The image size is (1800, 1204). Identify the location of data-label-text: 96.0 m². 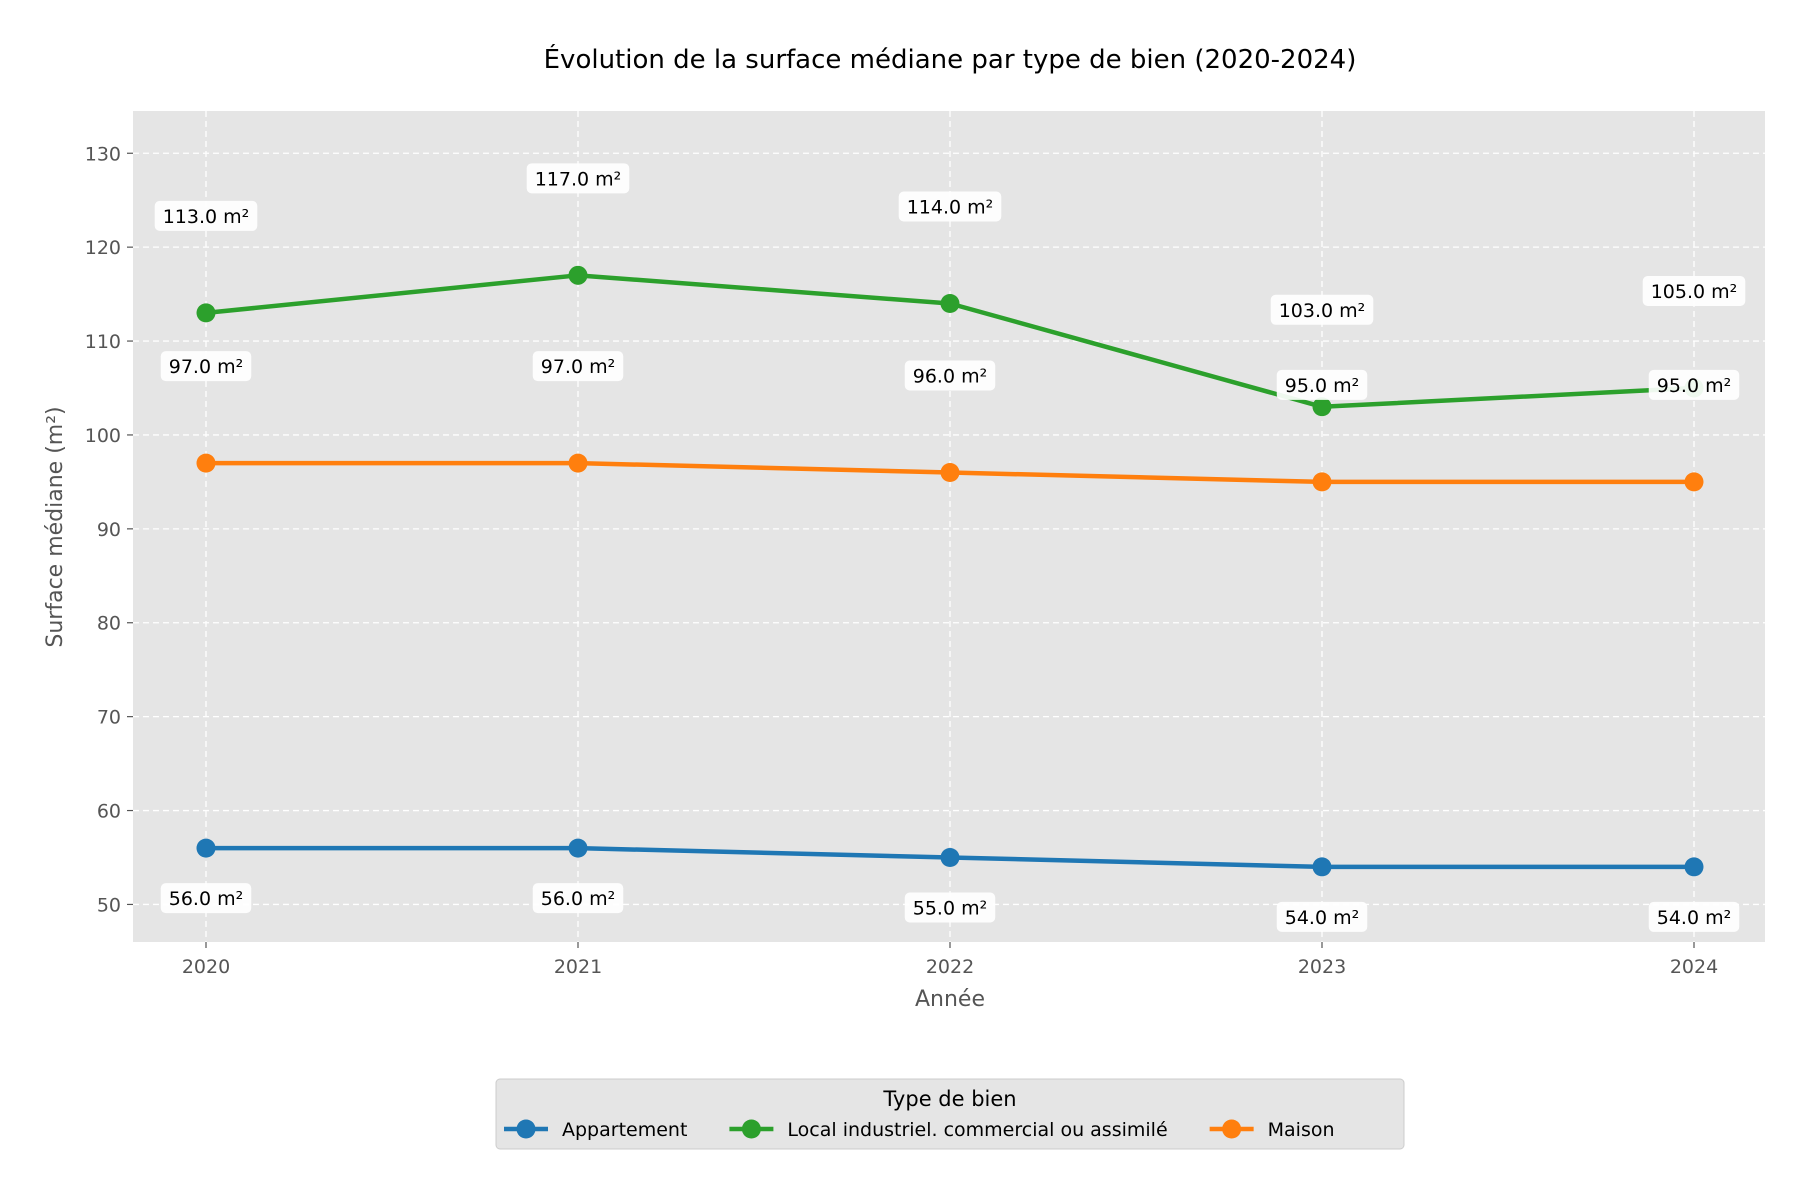
(950, 377).